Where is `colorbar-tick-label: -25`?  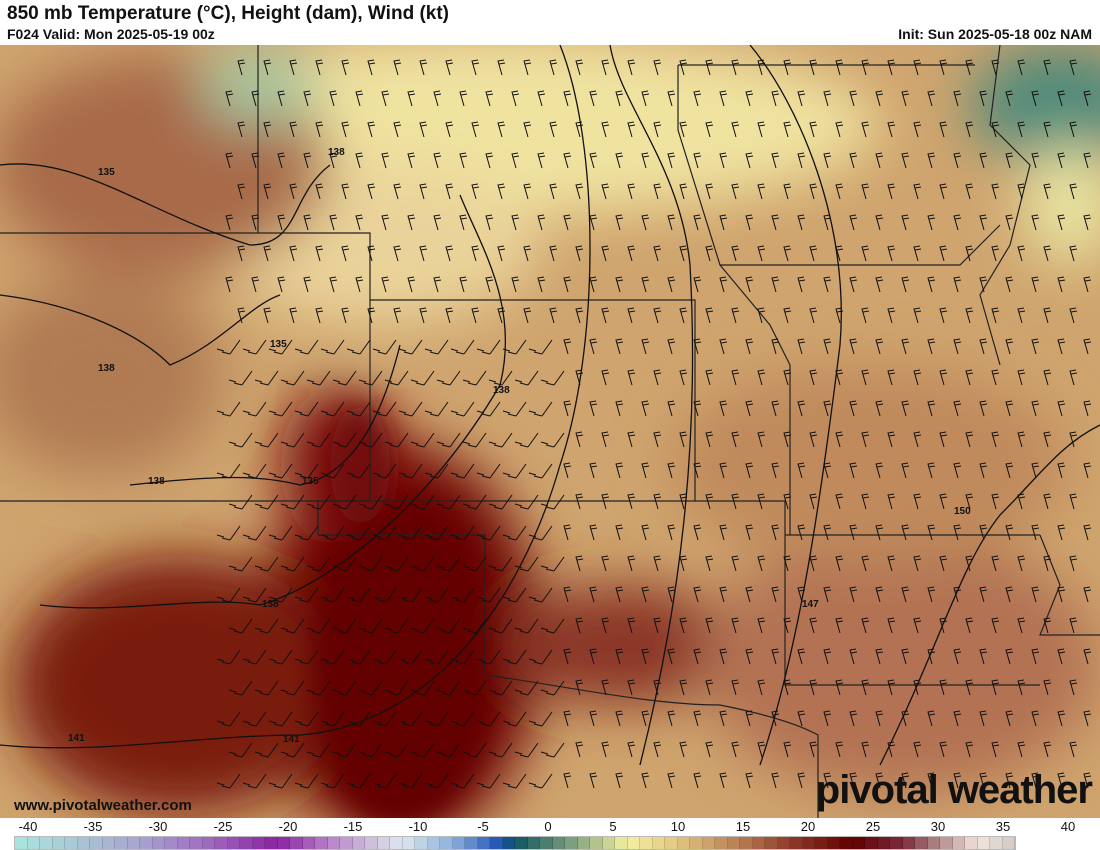 colorbar-tick-label: -25 is located at coordinates (223, 826).